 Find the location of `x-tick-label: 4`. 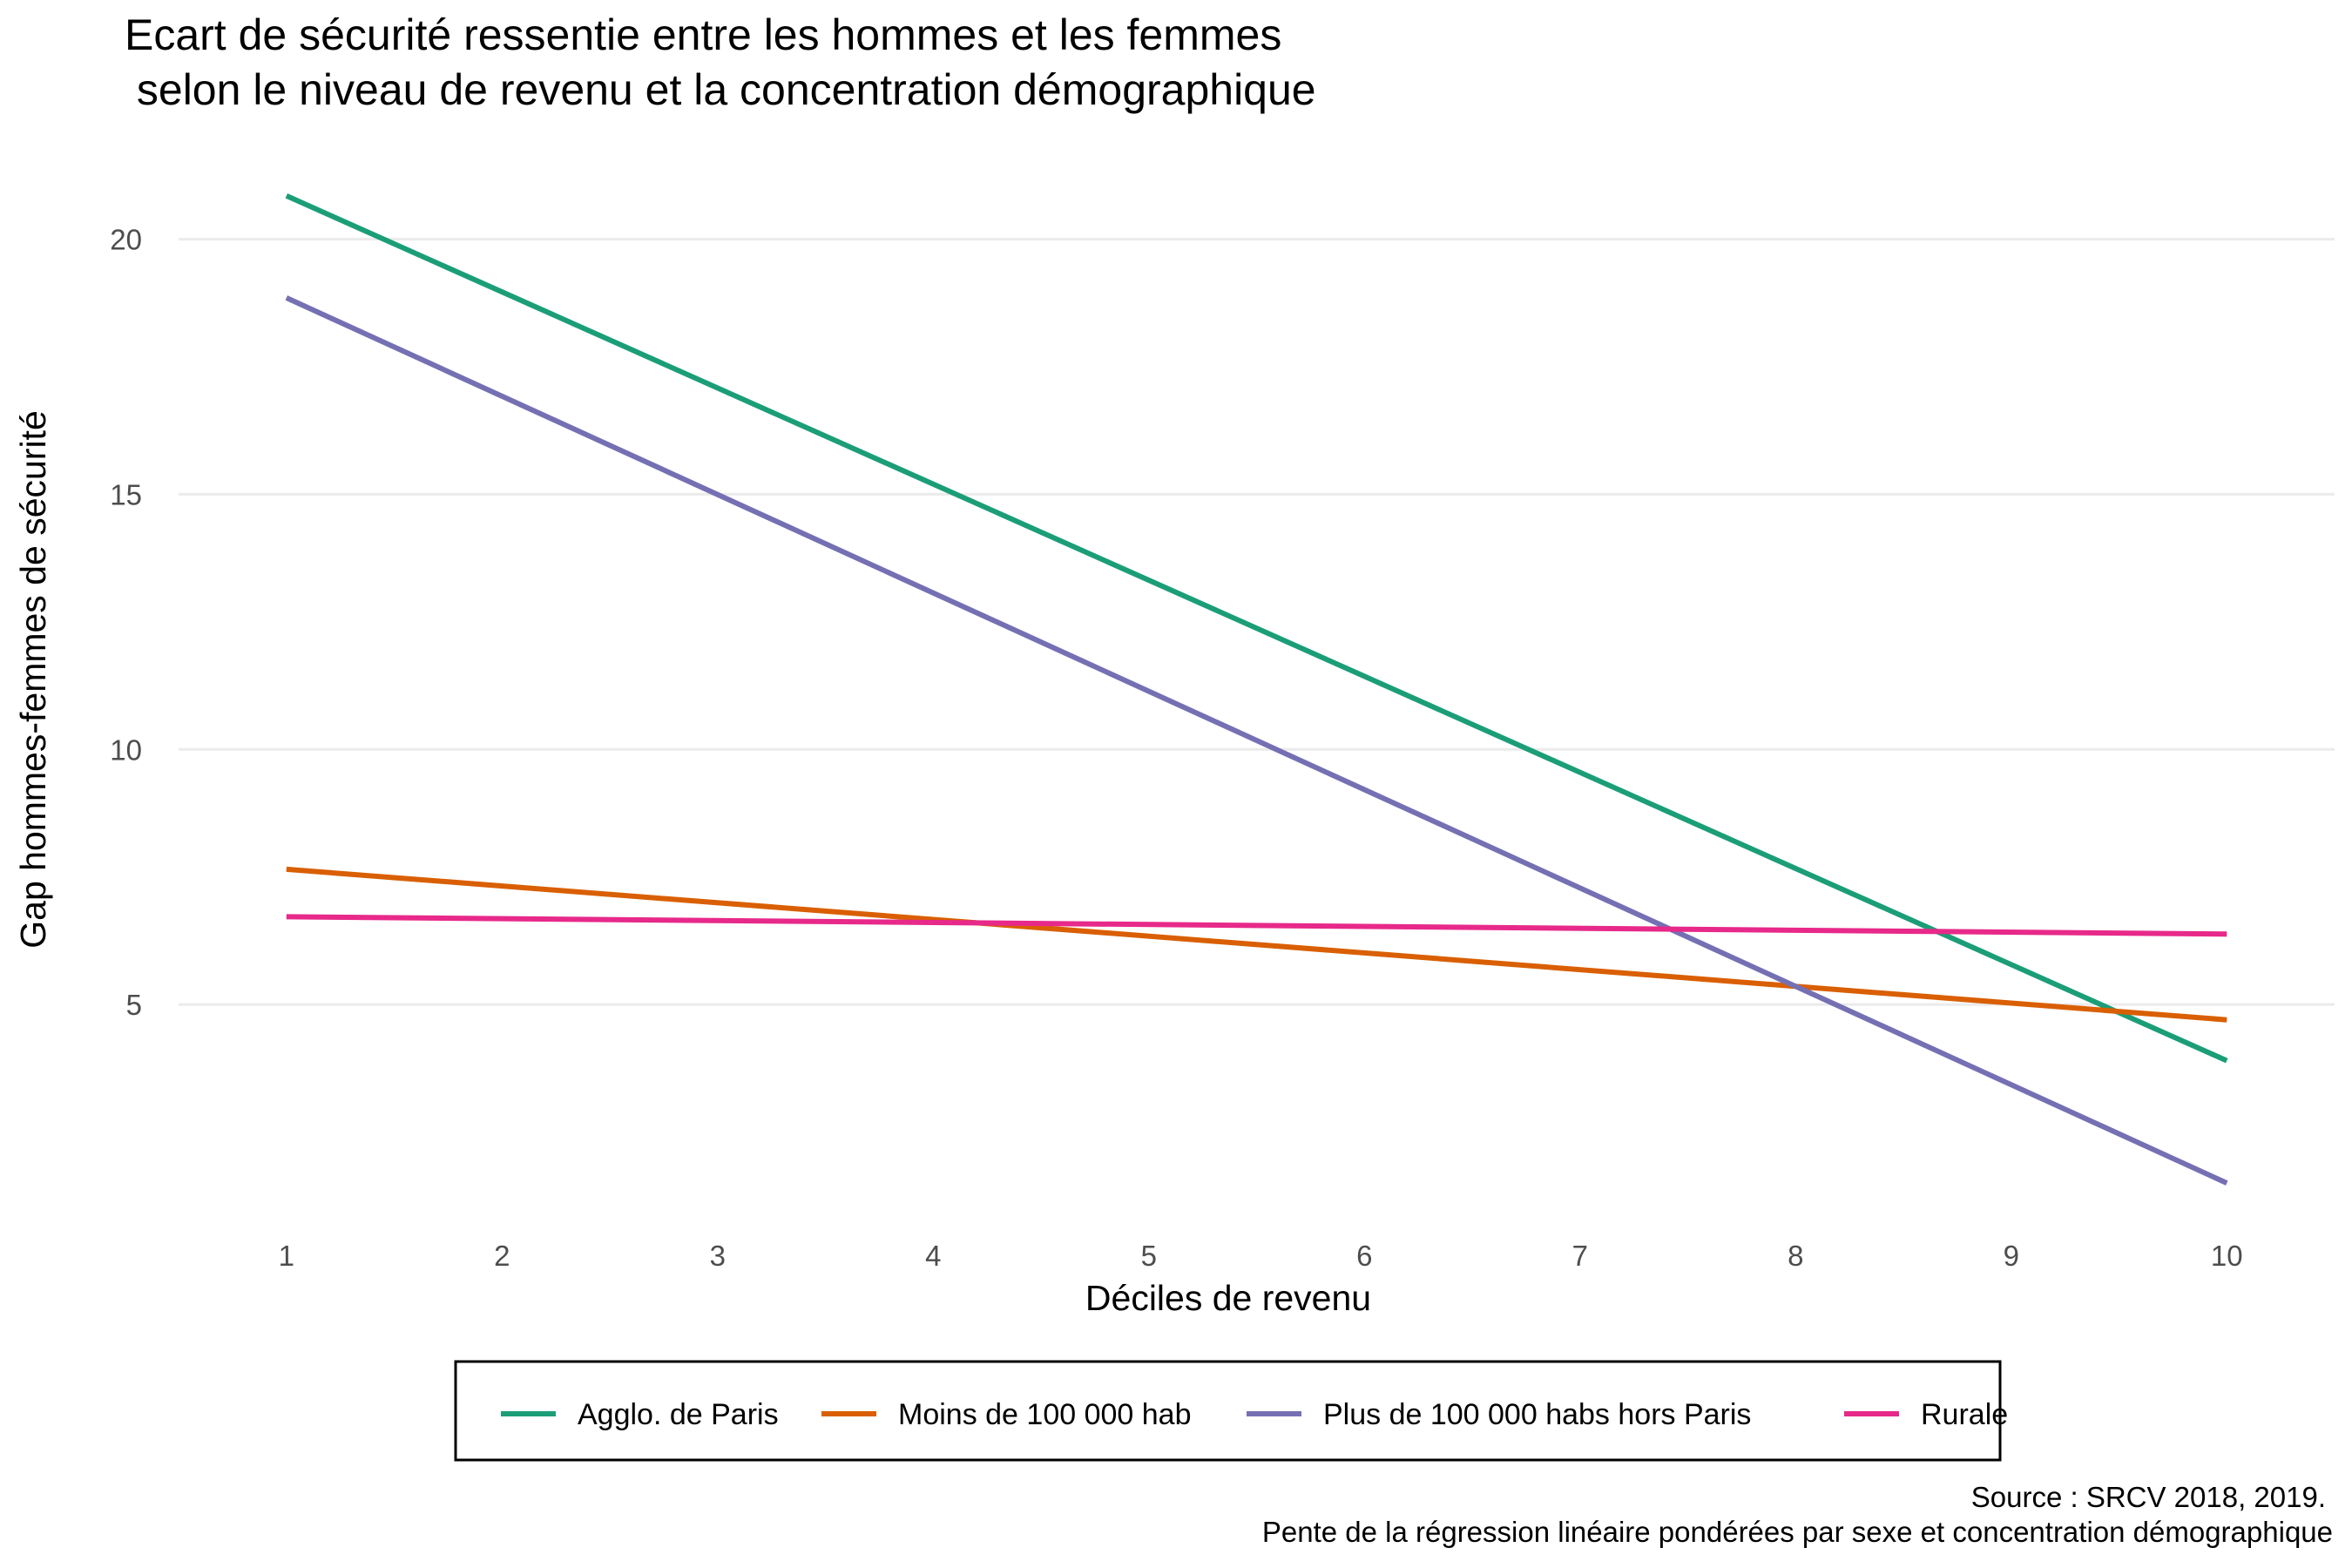

x-tick-label: 4 is located at coordinates (933, 1256).